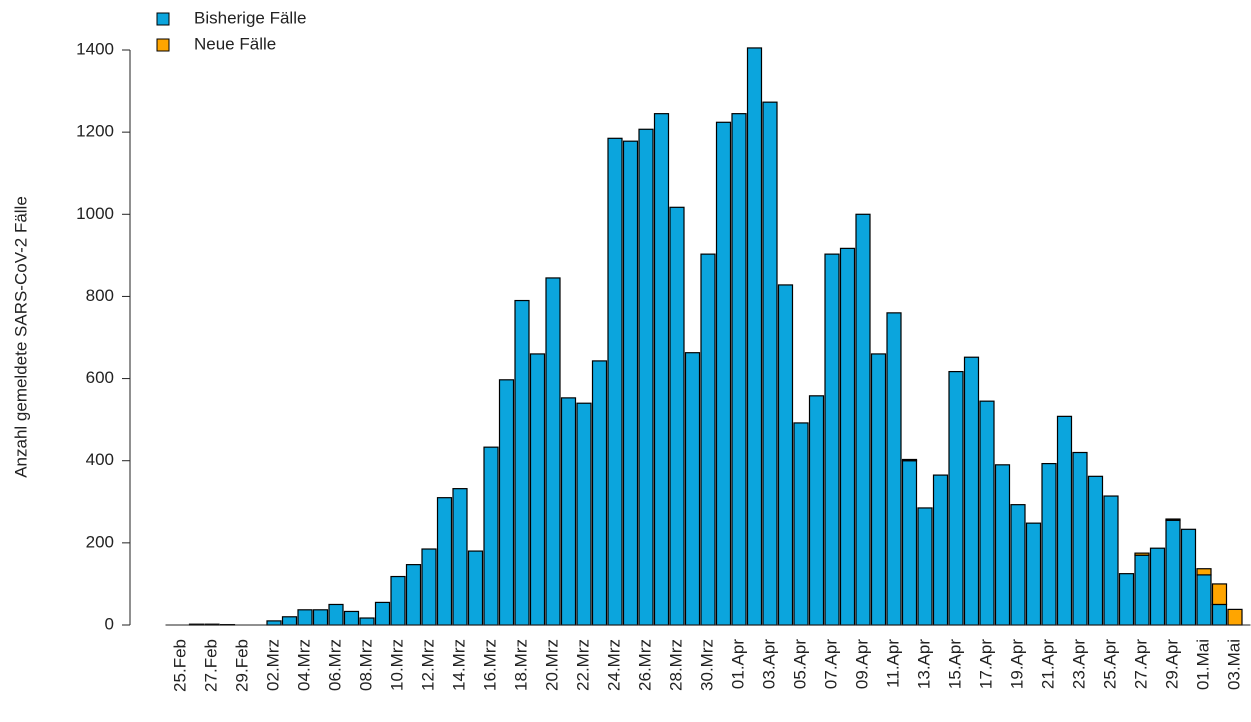  What do you see at coordinates (95, 213) in the screenshot?
I see `y-tick-label: 1000` at bounding box center [95, 213].